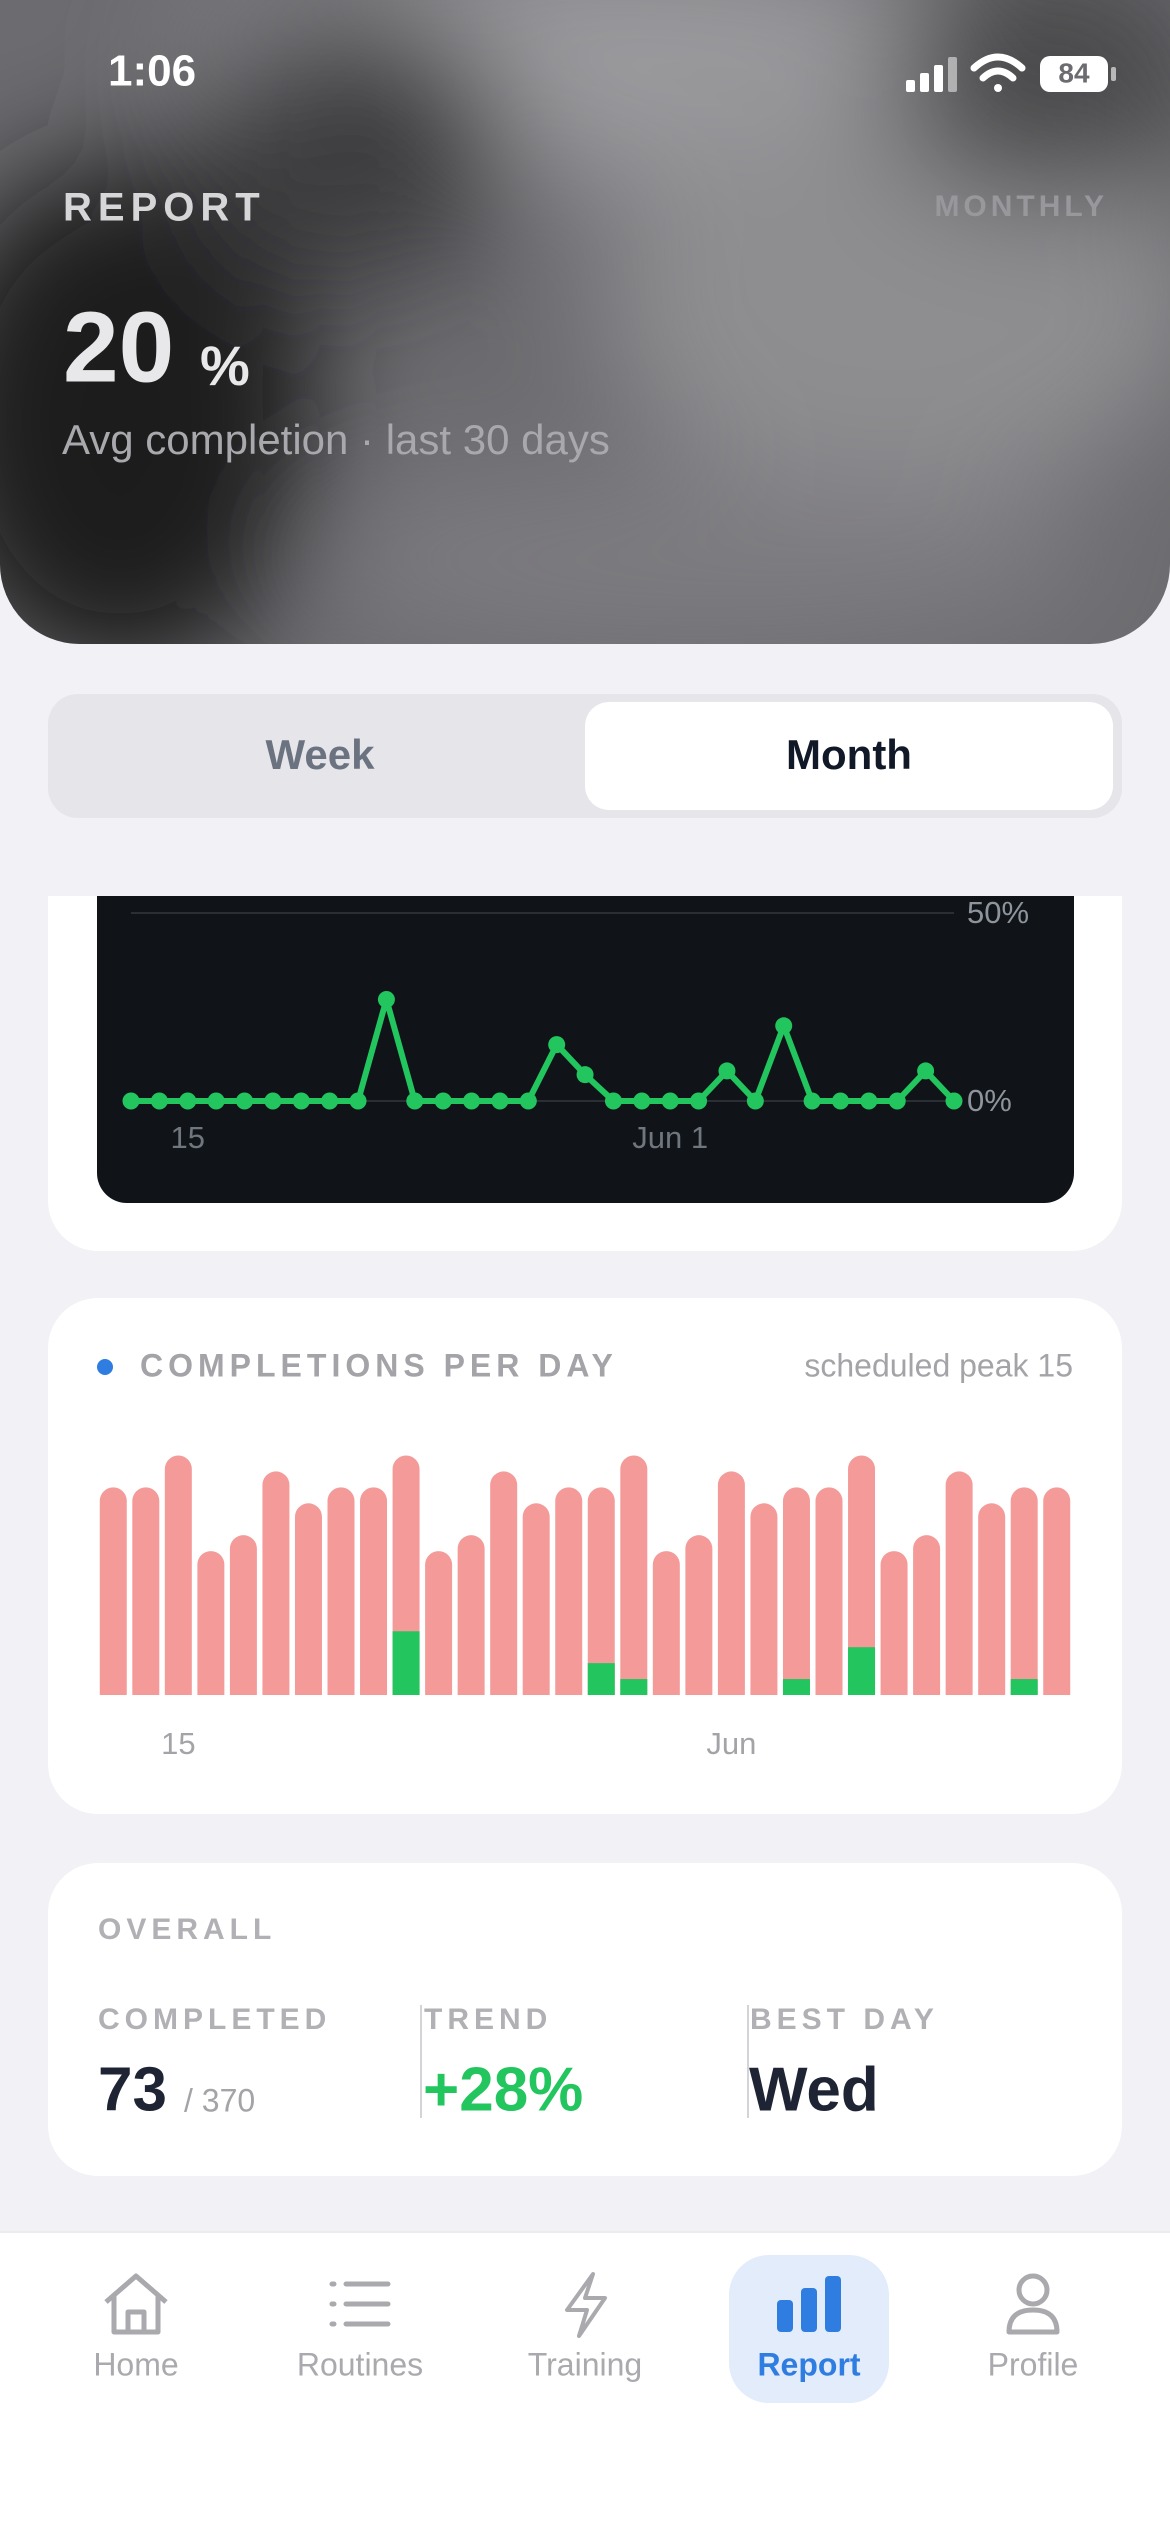 The width and height of the screenshot is (1170, 2532). Describe the element at coordinates (118, 347) in the screenshot. I see `headline-value: 20` at that location.